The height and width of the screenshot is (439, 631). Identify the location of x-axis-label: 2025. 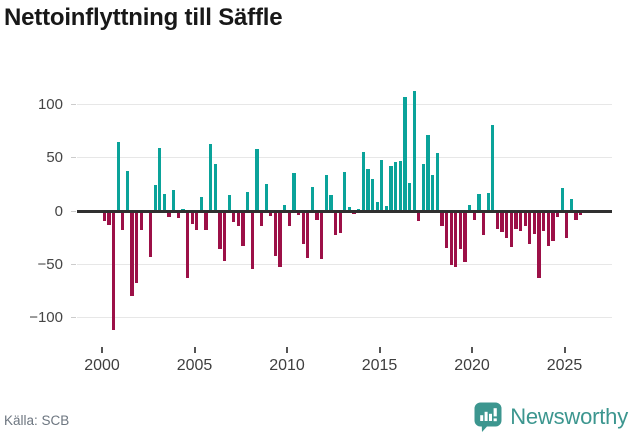
(564, 365).